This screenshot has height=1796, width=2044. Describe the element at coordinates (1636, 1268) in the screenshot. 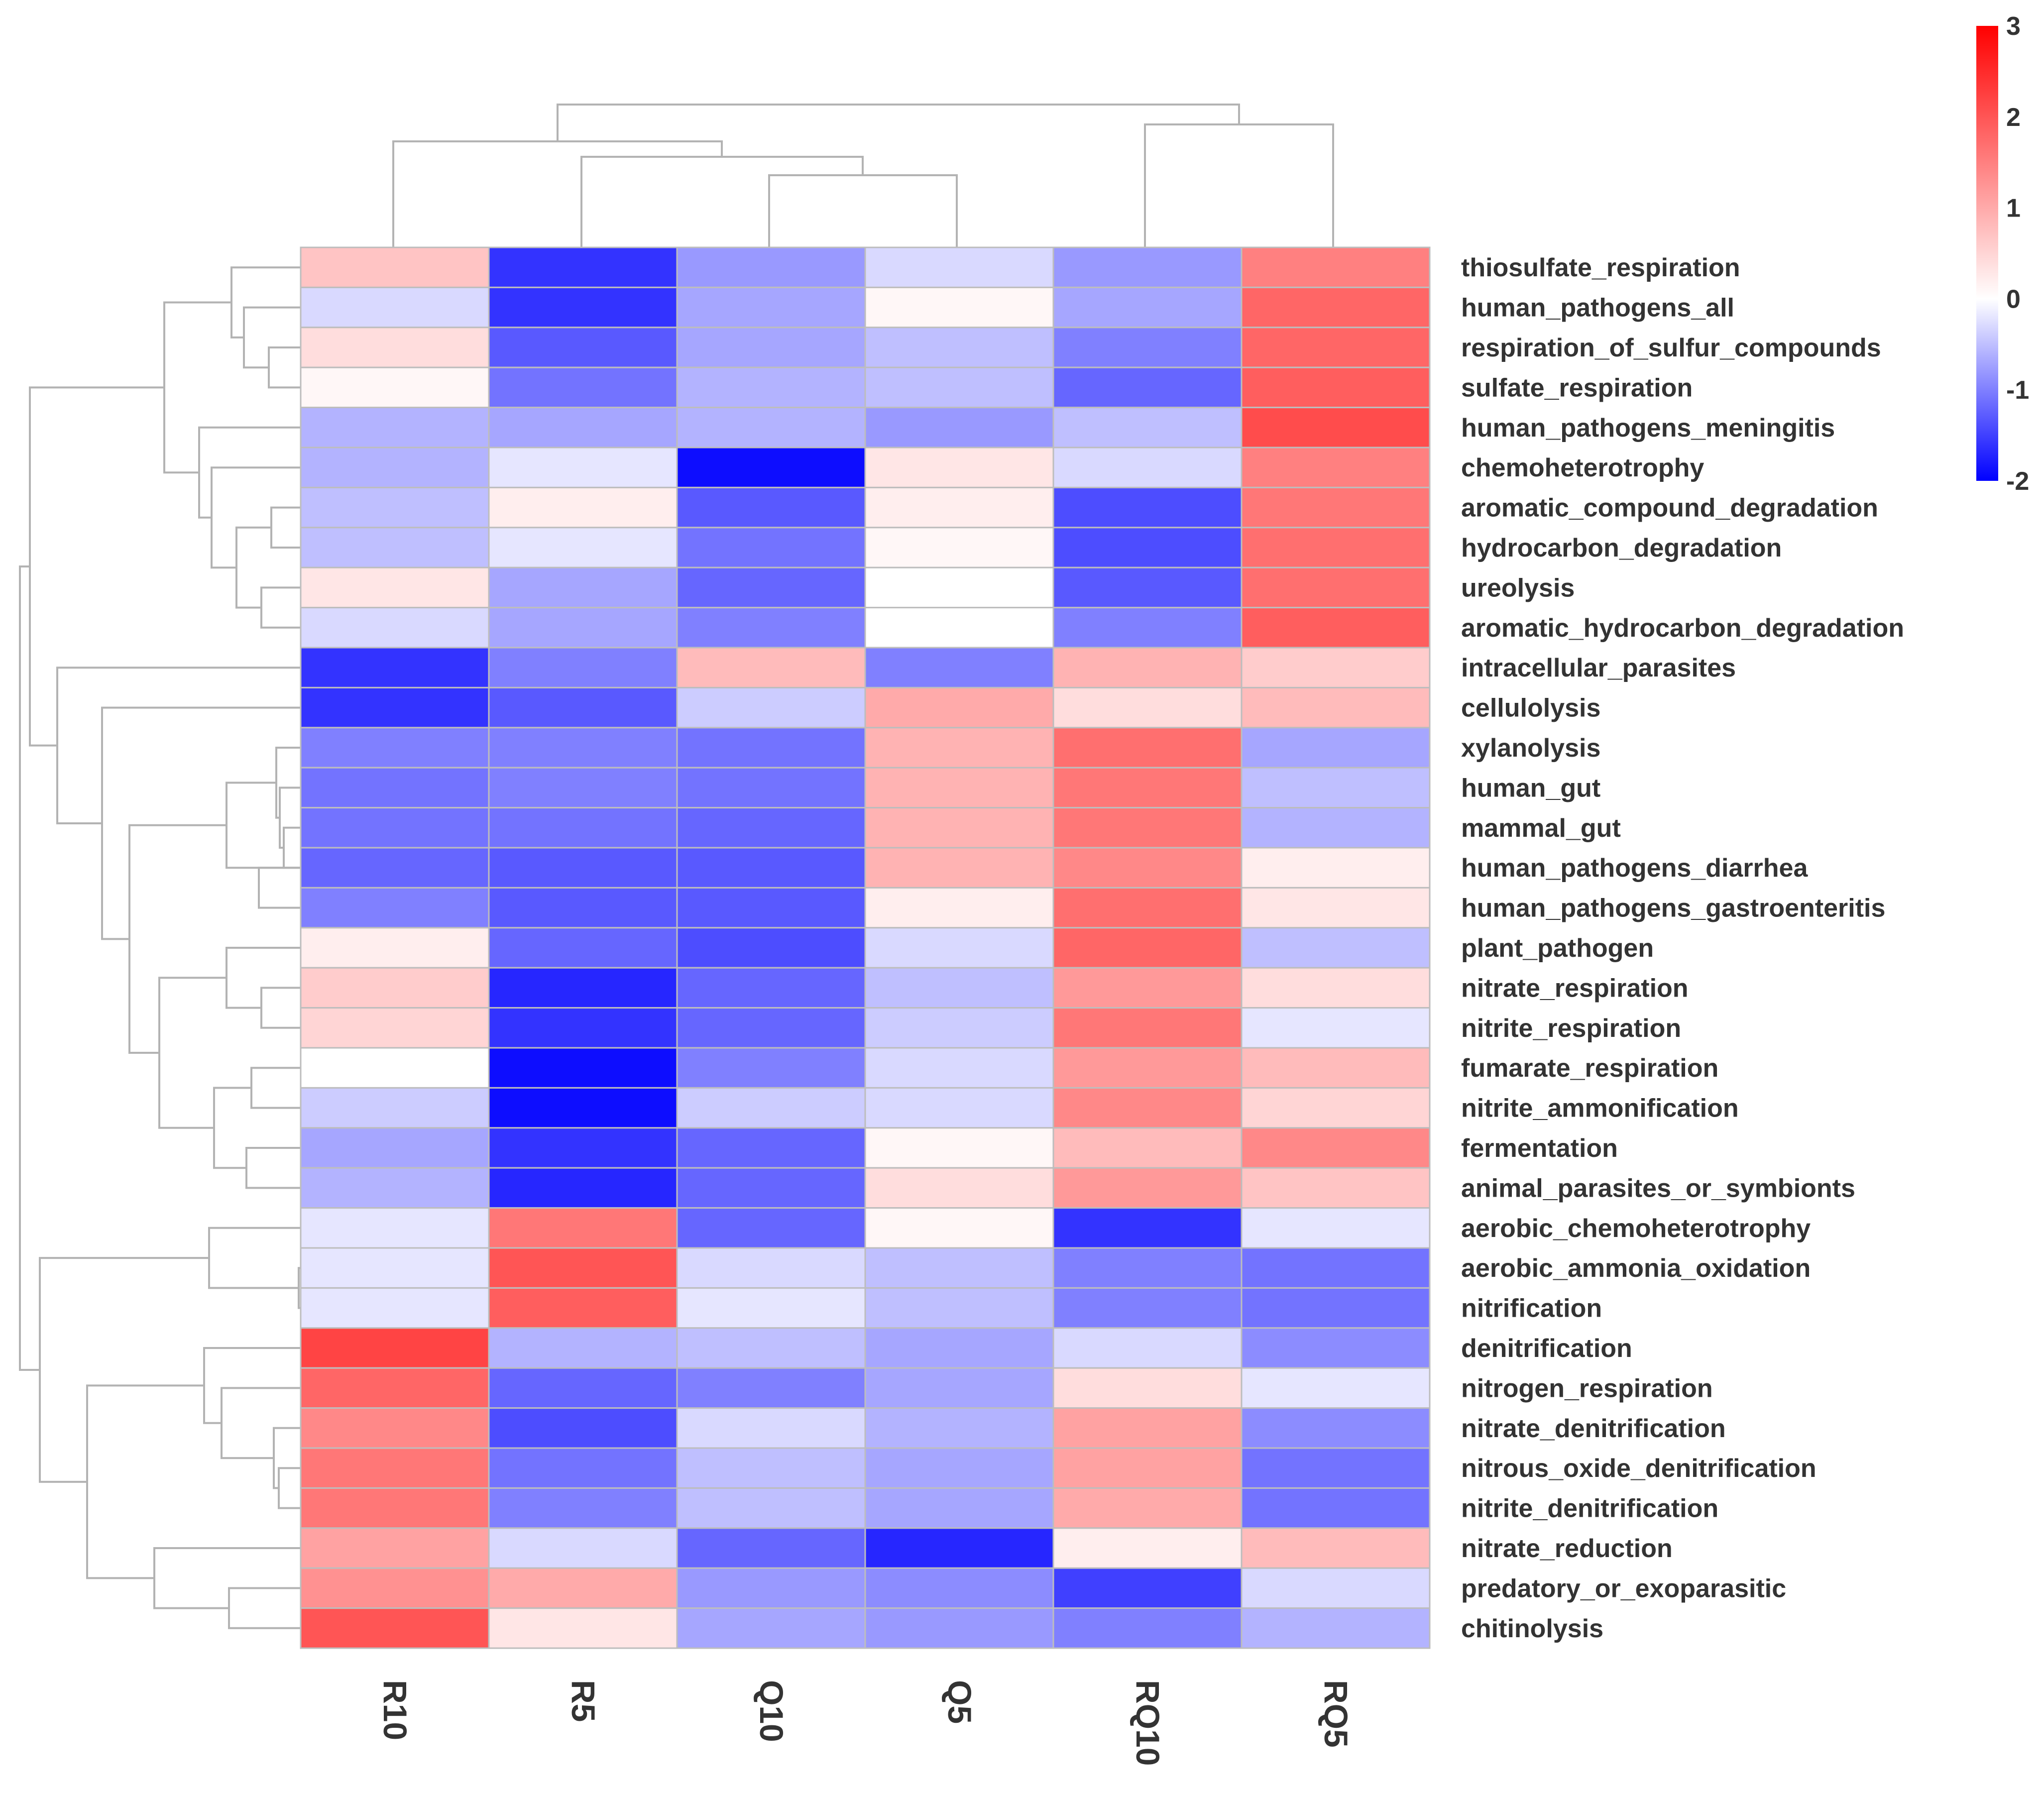

I see `row-label: aerobic_ammonia_oxidation` at that location.